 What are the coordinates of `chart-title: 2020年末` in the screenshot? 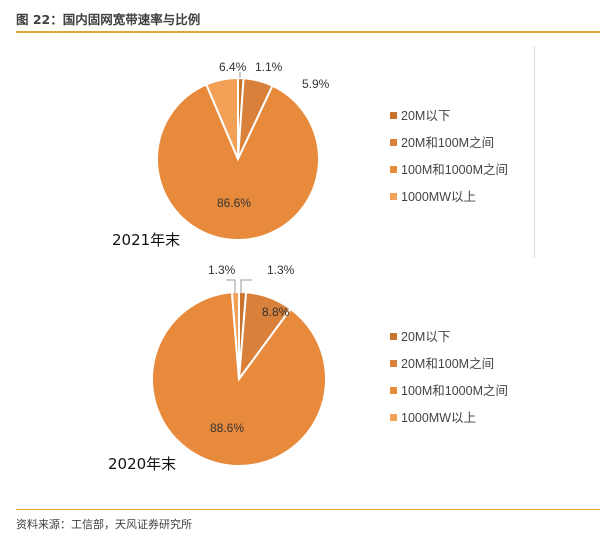 It's located at (142, 464).